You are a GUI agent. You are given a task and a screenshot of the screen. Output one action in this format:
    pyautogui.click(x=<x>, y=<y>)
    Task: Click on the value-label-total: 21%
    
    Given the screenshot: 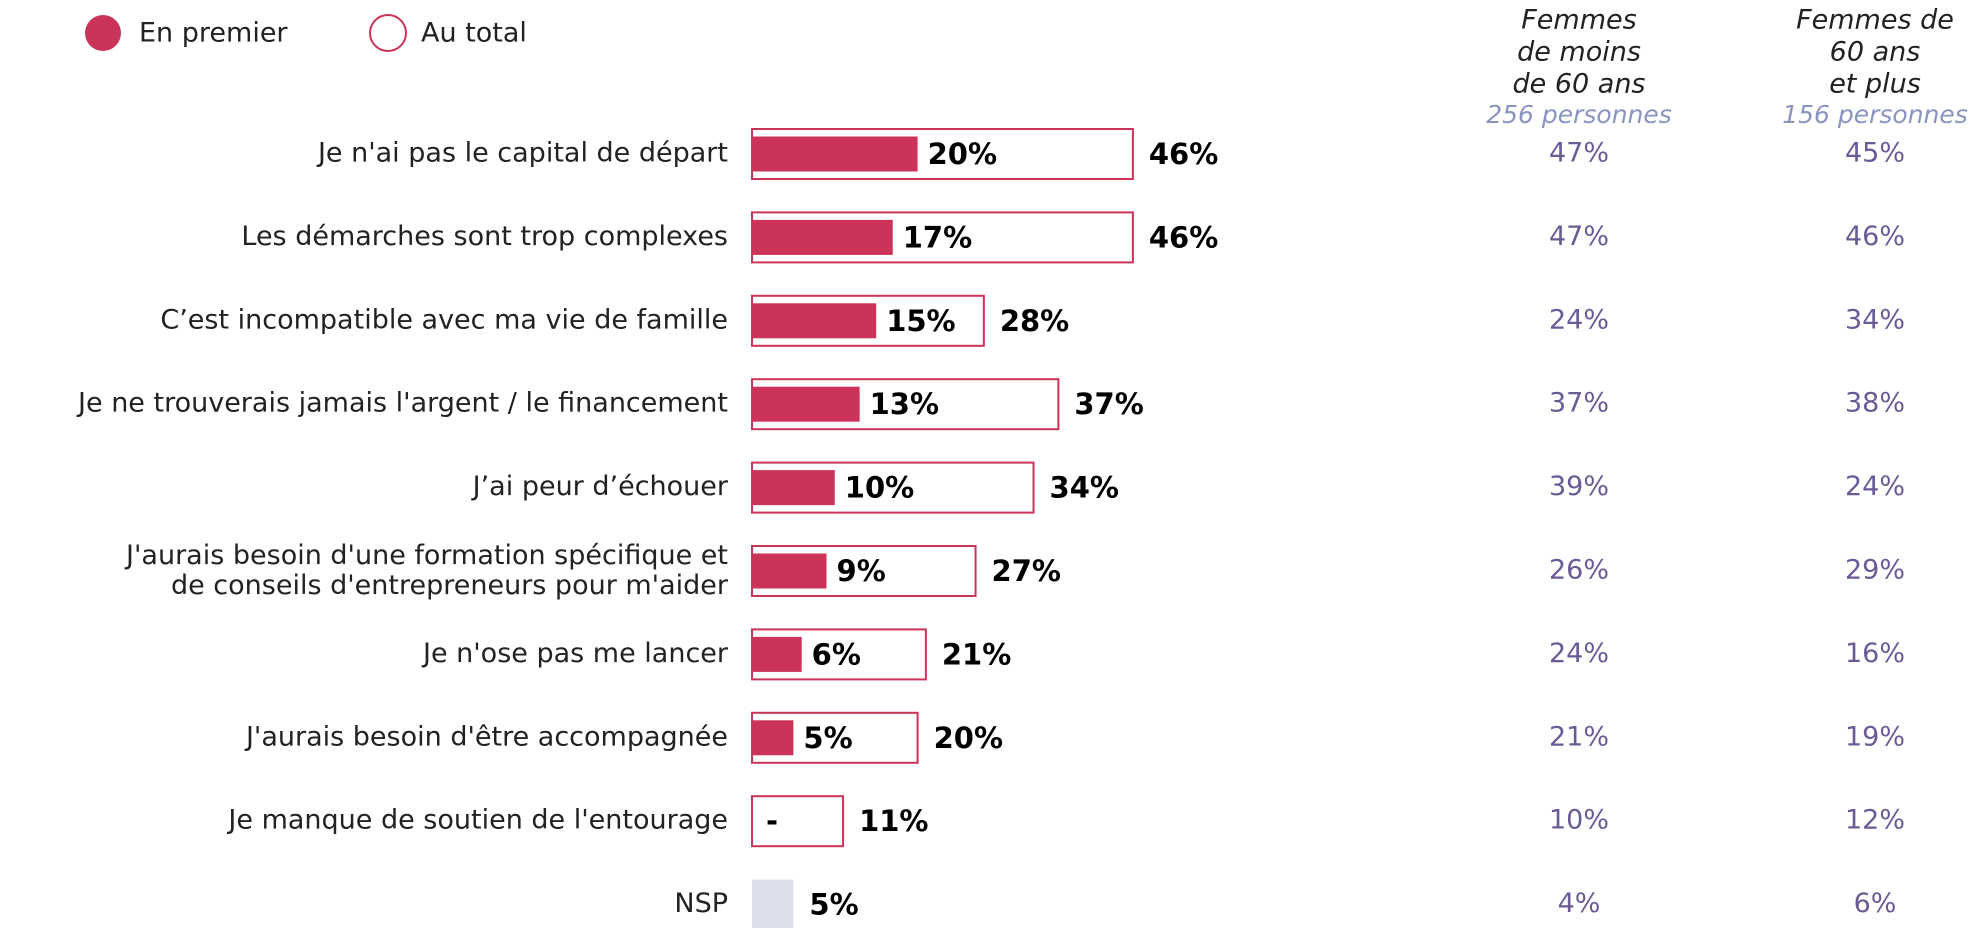 What is the action you would take?
    pyautogui.click(x=976, y=654)
    